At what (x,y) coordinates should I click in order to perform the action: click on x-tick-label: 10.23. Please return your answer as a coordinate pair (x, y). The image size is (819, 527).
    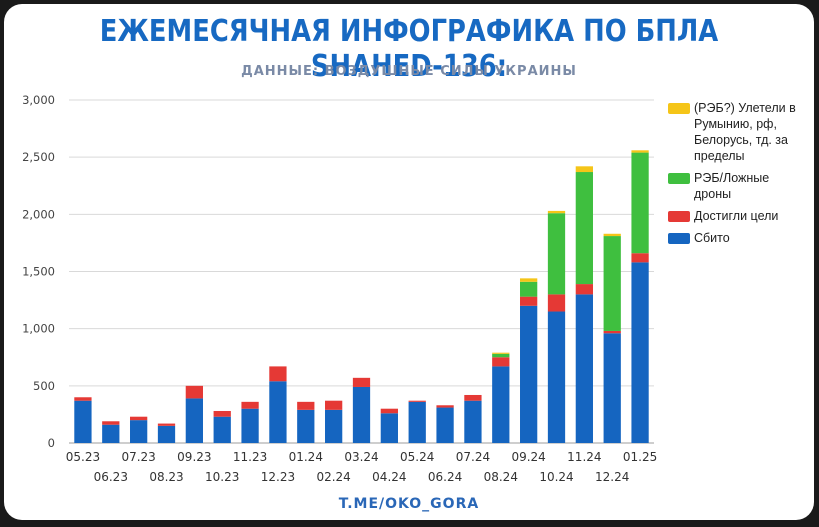
    Looking at the image, I should click on (222, 477).